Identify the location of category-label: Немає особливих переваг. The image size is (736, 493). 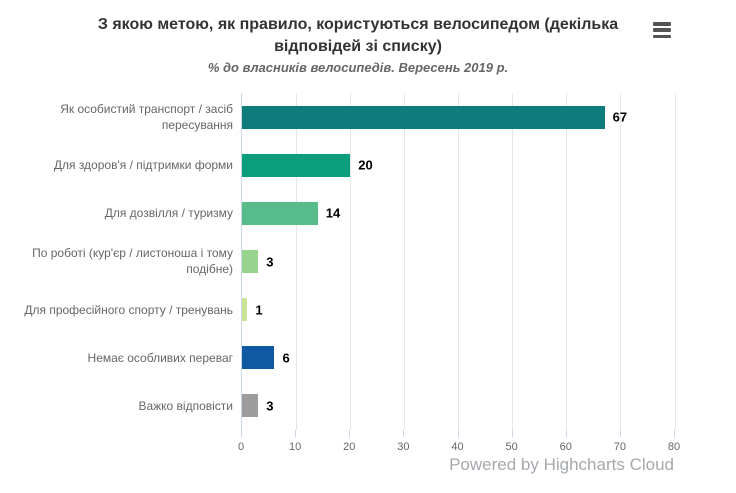
(160, 357).